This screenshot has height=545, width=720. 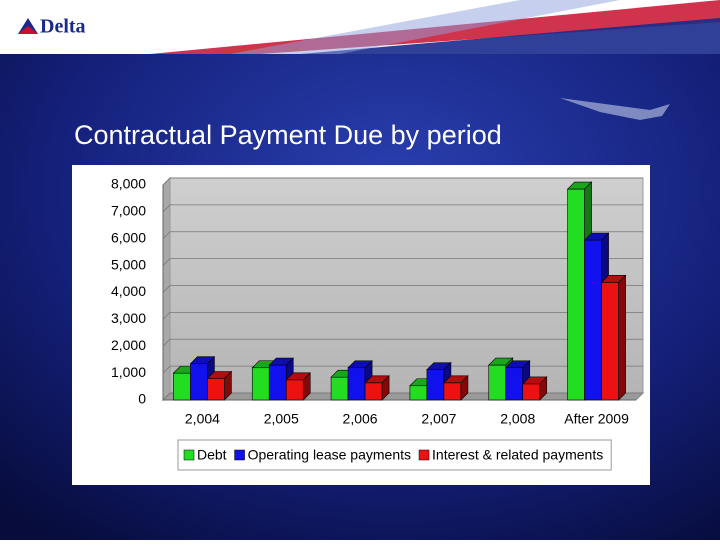 I want to click on y-tick-label: 4,000, so click(x=128, y=291).